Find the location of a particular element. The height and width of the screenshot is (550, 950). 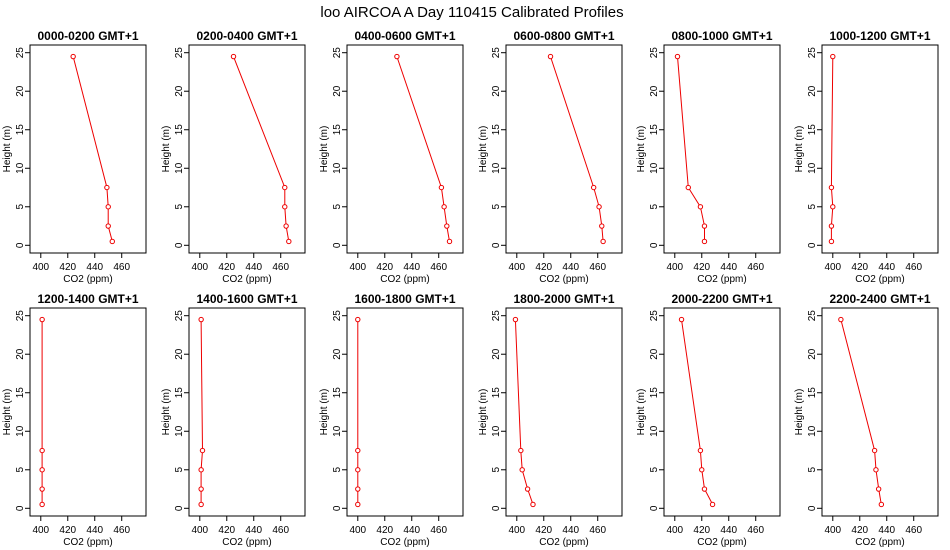

panel-title: 0600-0800 GMT+1 is located at coordinates (563, 36).